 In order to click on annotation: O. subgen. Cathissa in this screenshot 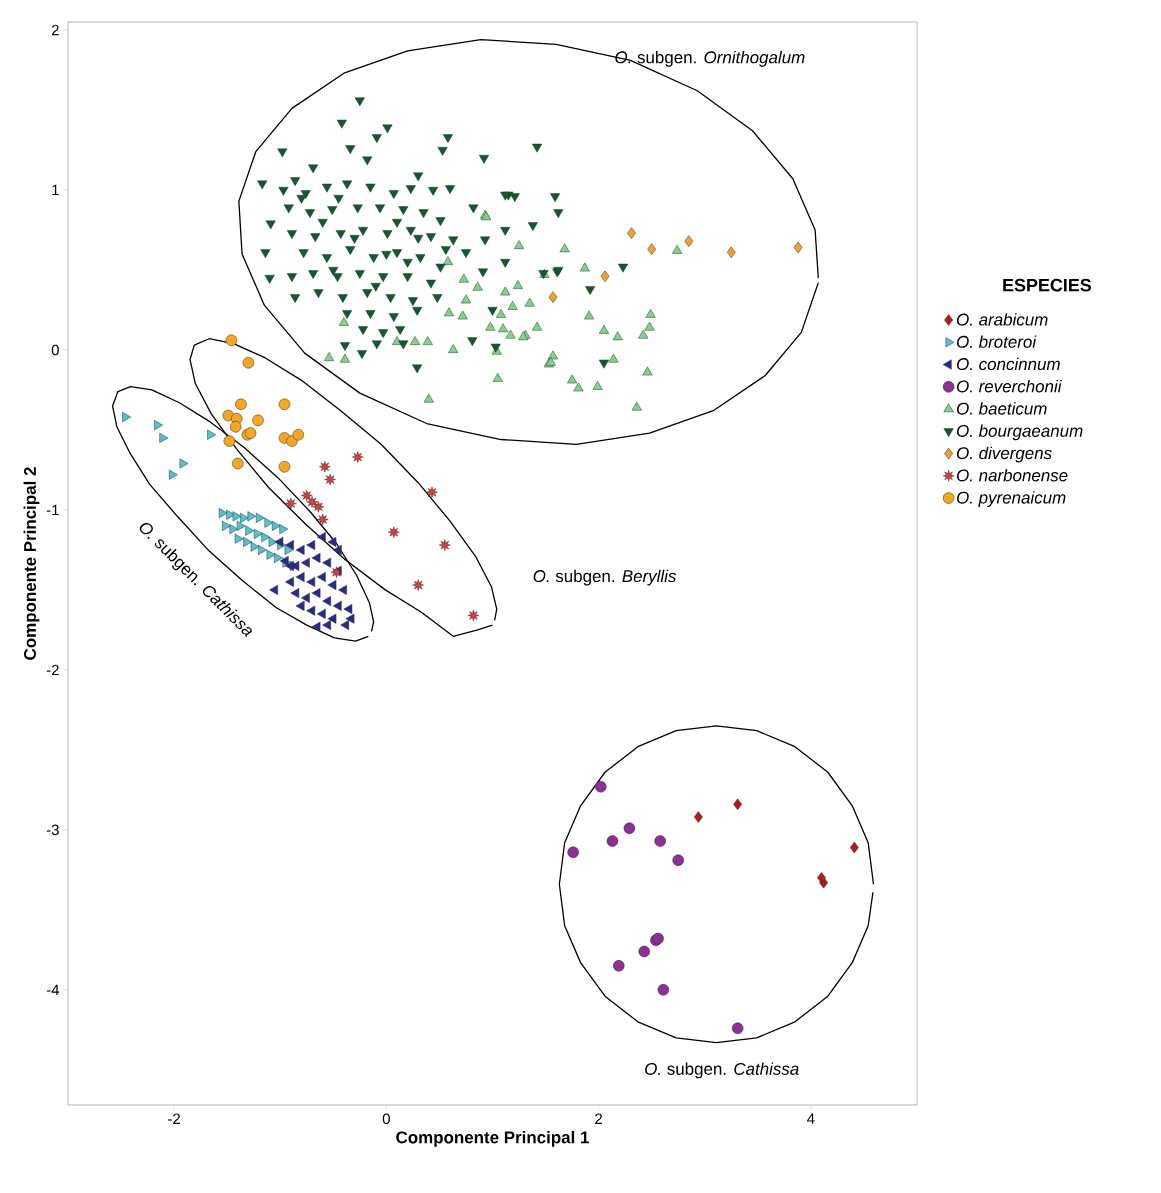, I will do `click(722, 1070)`.